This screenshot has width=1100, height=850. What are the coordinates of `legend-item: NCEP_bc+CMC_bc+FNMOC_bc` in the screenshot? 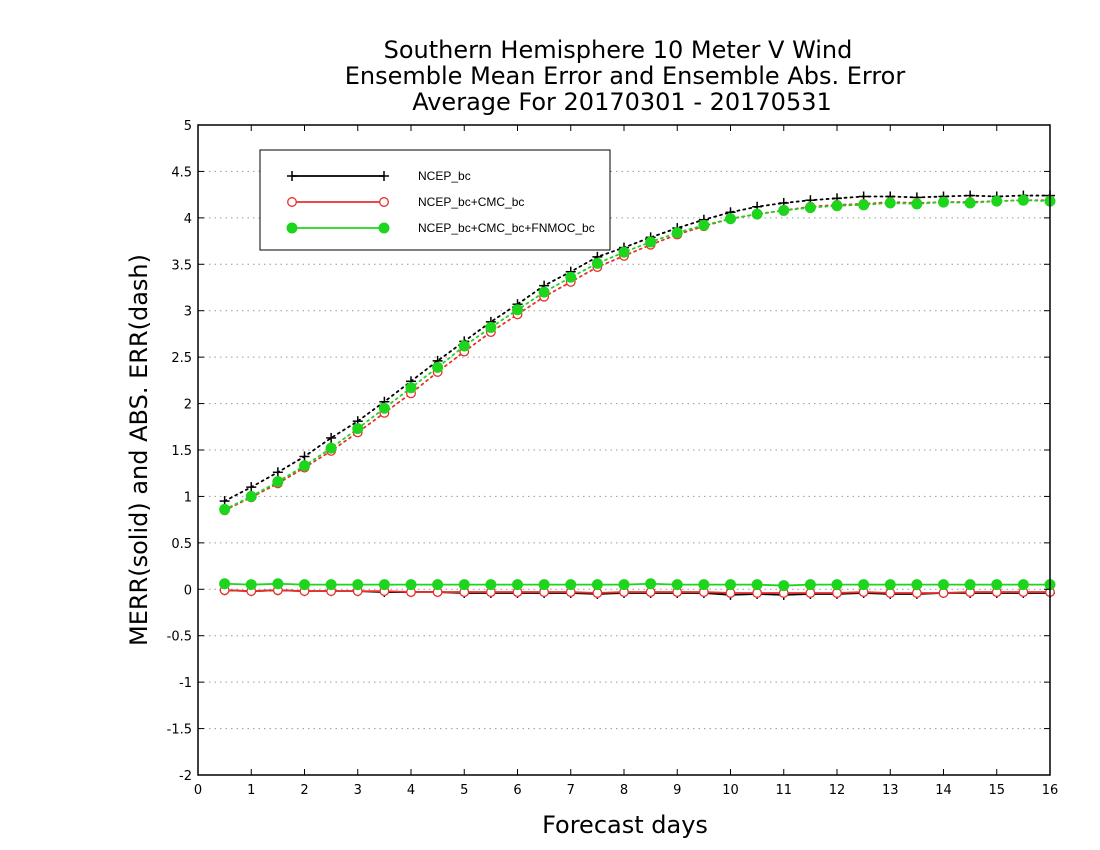 It's located at (440, 228).